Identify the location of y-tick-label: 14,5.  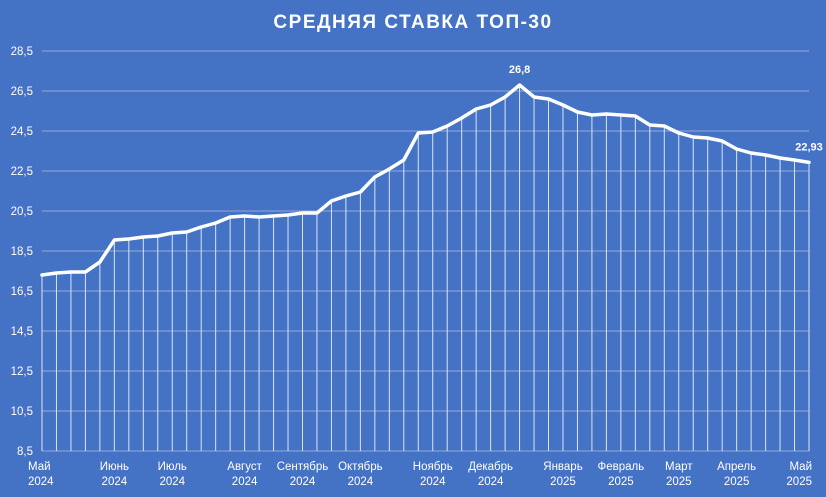
(22, 332).